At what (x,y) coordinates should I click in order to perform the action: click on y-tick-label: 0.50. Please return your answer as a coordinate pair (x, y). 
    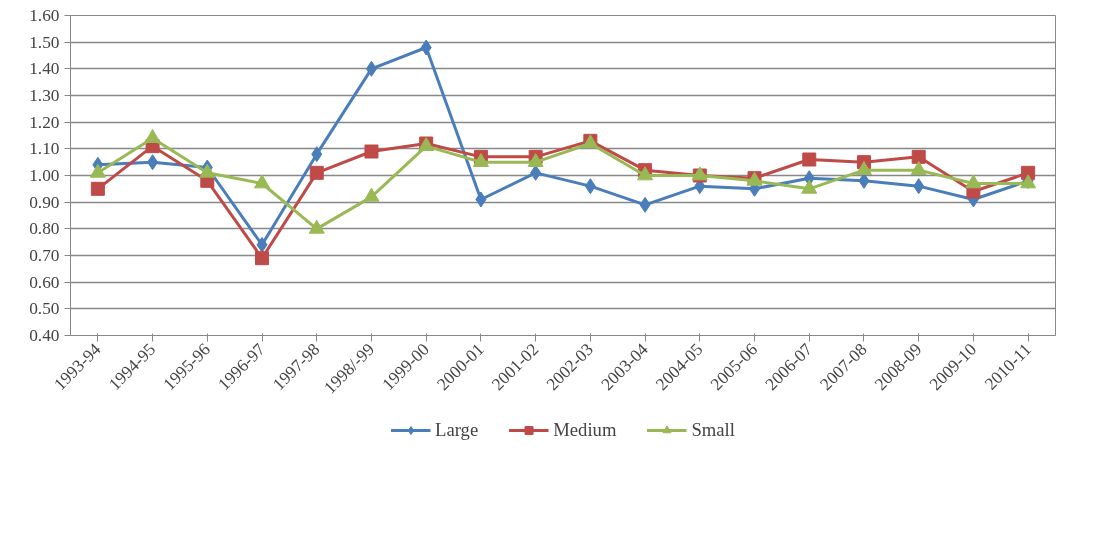
    Looking at the image, I should click on (44, 309).